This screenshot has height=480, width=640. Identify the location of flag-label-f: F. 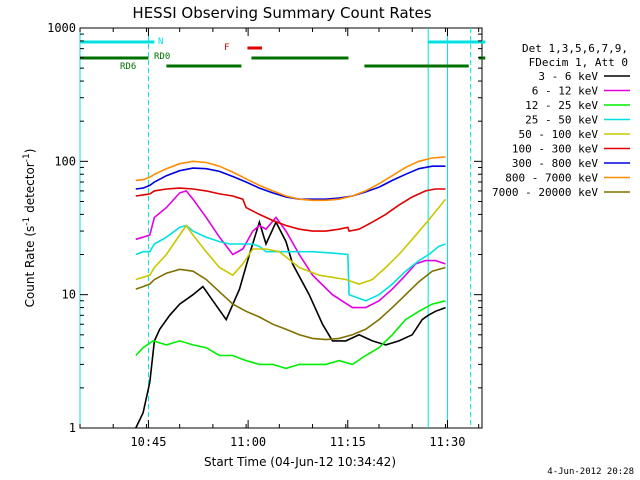
(226, 48).